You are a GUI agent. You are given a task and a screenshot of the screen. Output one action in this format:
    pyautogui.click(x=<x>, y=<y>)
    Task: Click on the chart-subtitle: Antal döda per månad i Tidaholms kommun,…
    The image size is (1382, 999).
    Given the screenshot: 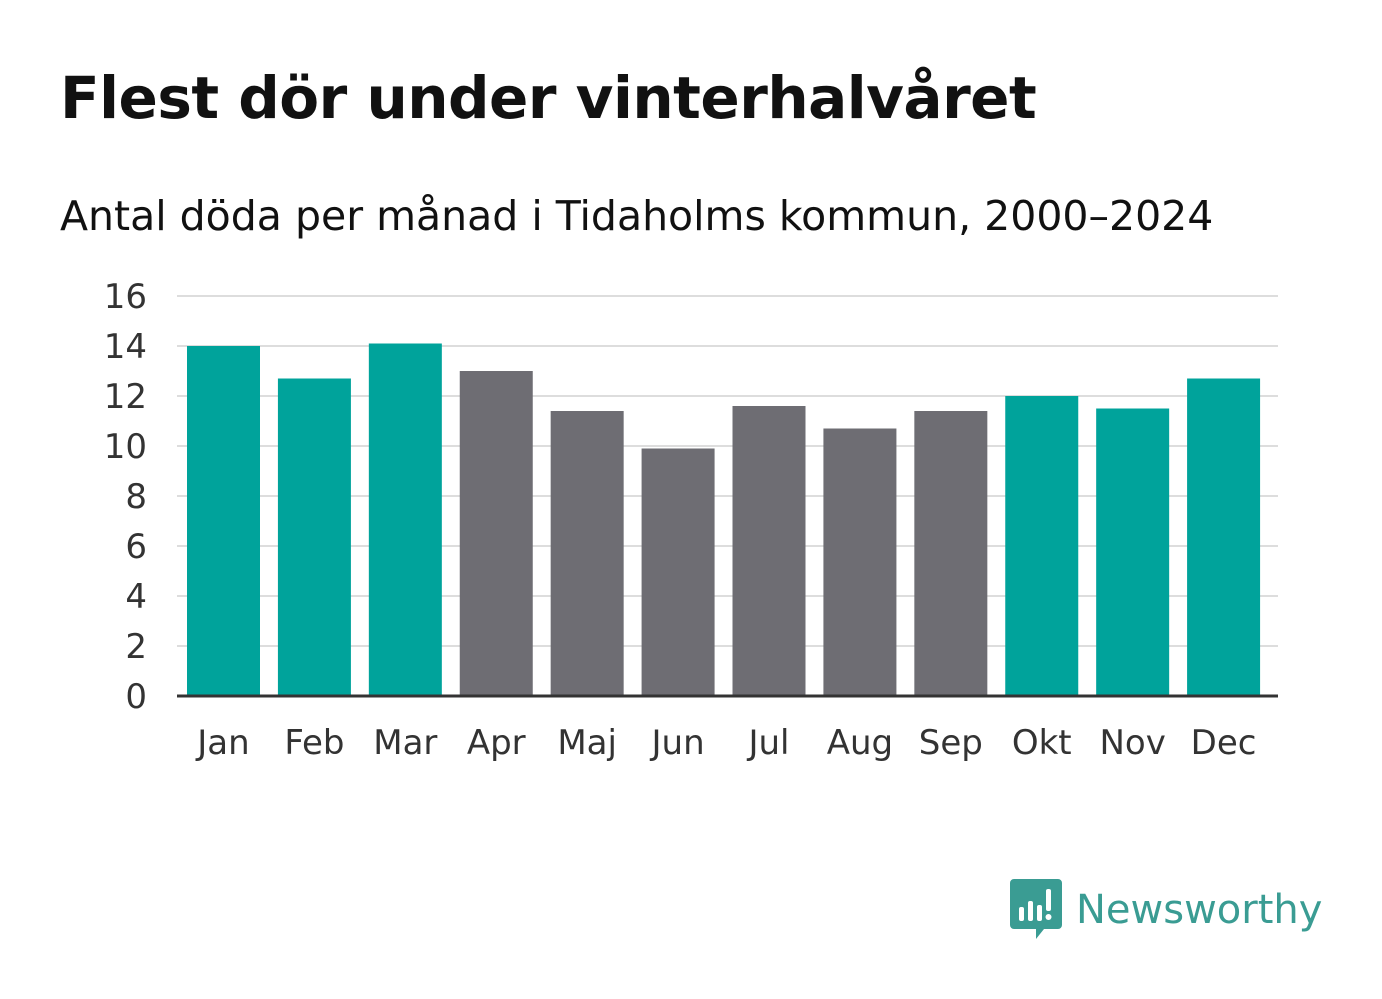 What is the action you would take?
    pyautogui.click(x=637, y=216)
    